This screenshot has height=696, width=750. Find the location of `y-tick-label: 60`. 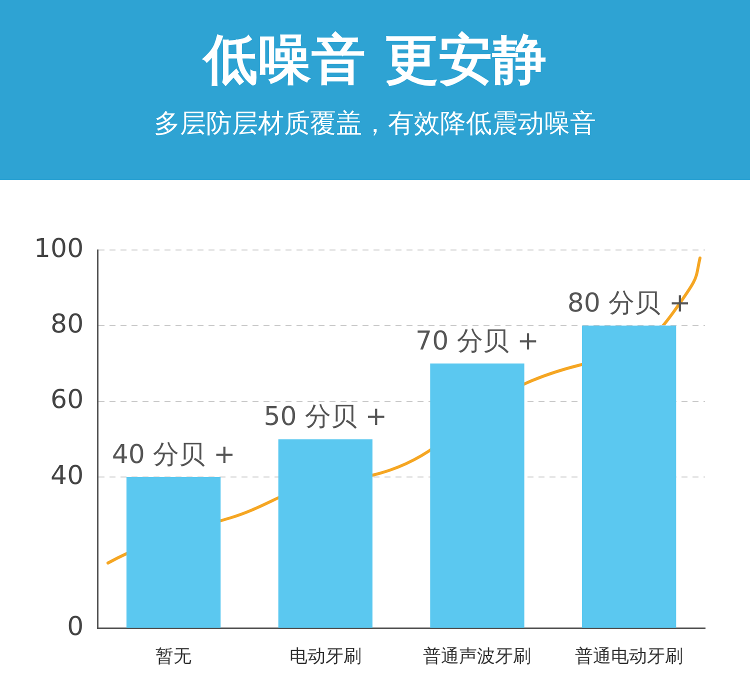

y-tick-label: 60 is located at coordinates (67, 400).